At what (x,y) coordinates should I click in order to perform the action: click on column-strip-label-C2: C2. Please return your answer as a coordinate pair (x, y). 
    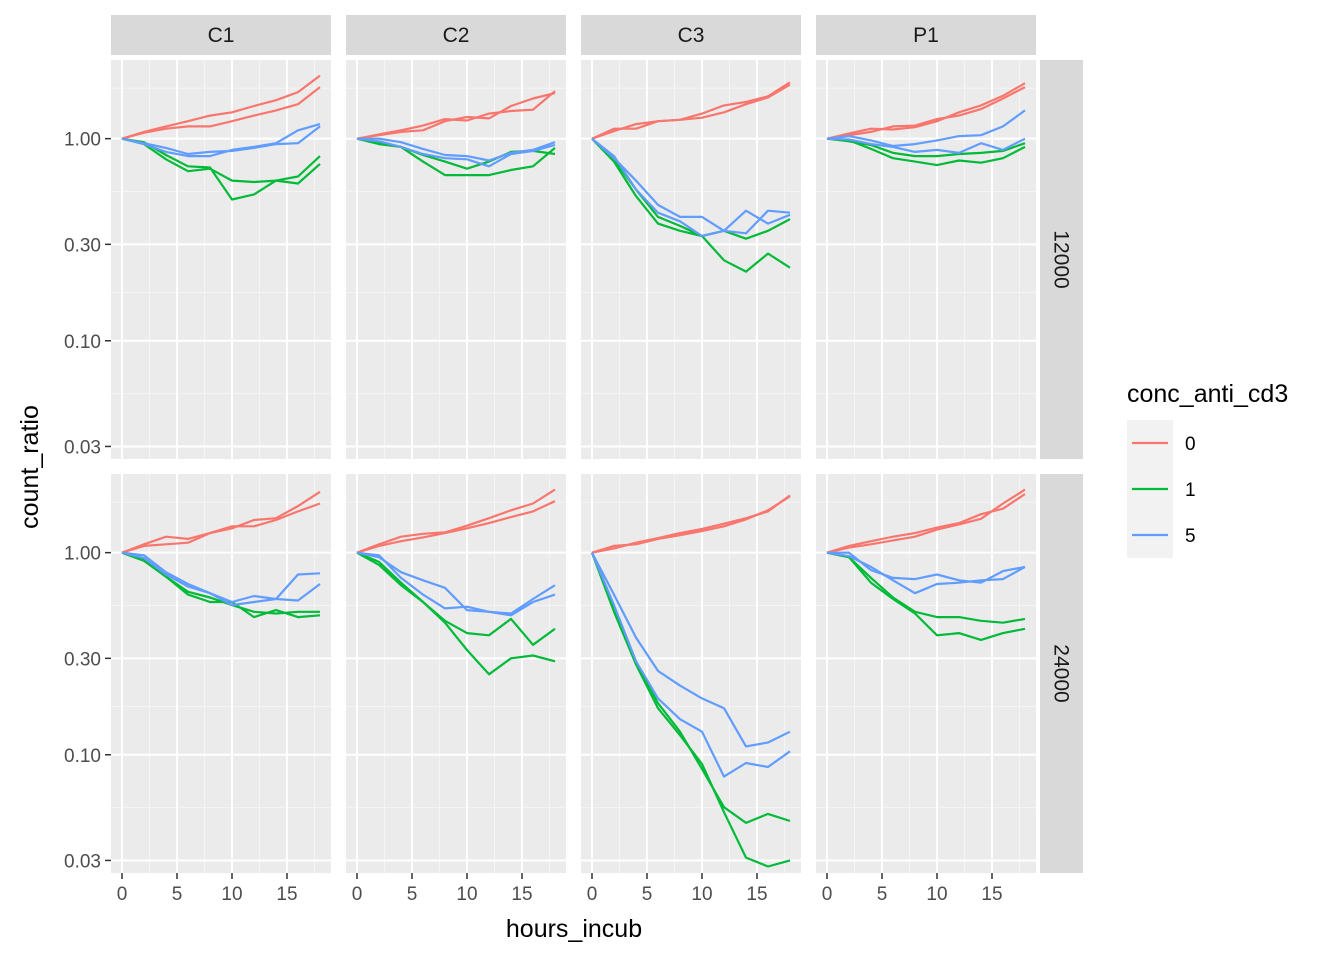
    Looking at the image, I should click on (456, 35).